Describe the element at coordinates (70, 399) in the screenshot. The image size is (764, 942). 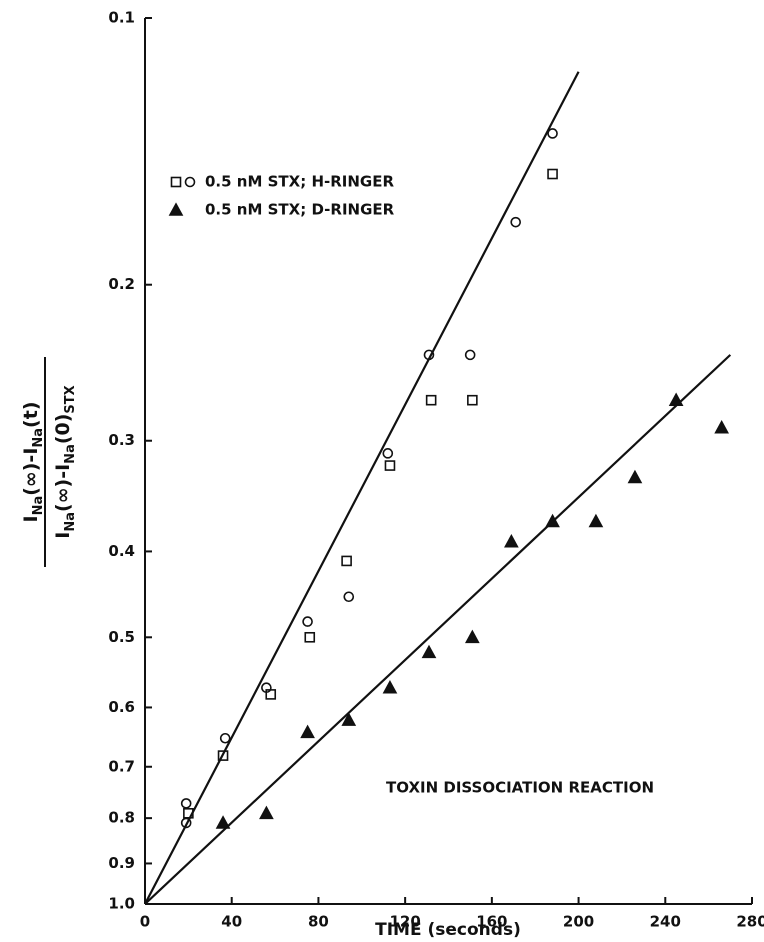
I see `y-label-part: STX` at that location.